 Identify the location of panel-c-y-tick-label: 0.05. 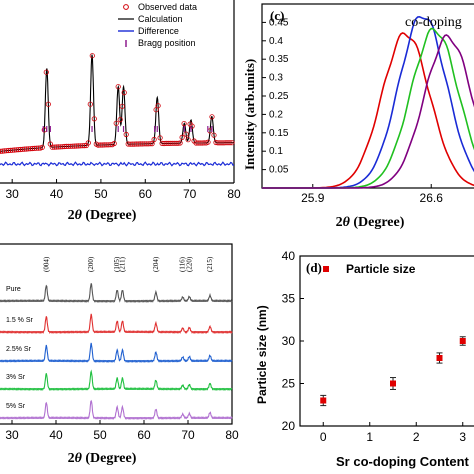
(279, 170).